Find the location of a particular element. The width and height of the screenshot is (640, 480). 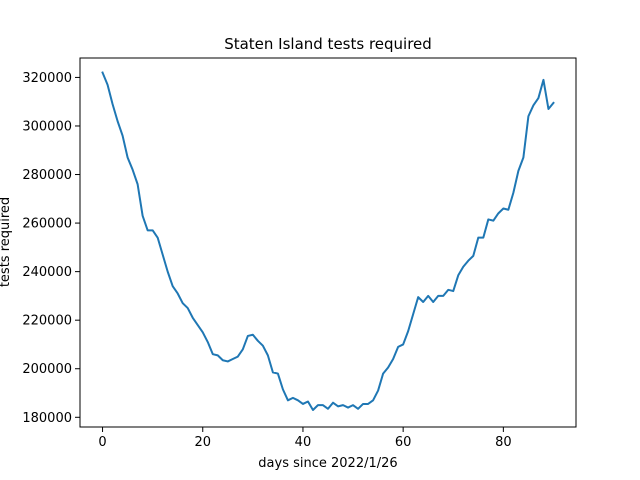

x-tick-label: 20 is located at coordinates (202, 442).